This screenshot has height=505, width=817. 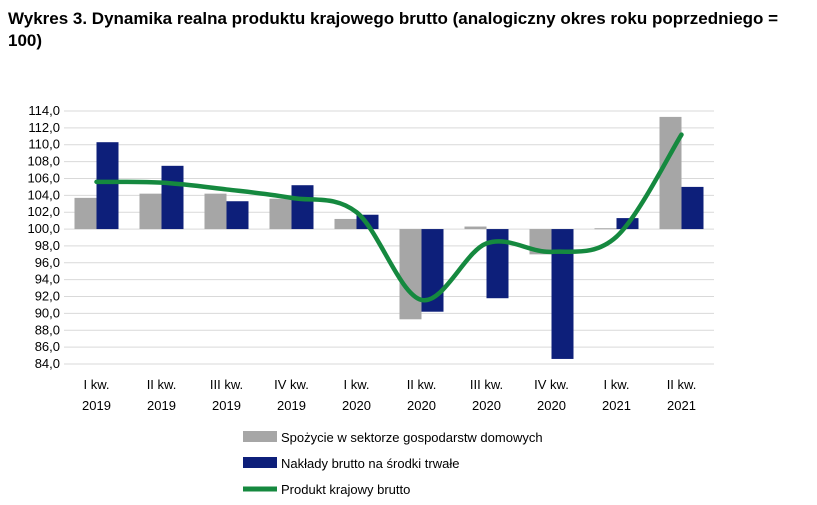 What do you see at coordinates (43, 161) in the screenshot?
I see `y-tick-label: 108,0` at bounding box center [43, 161].